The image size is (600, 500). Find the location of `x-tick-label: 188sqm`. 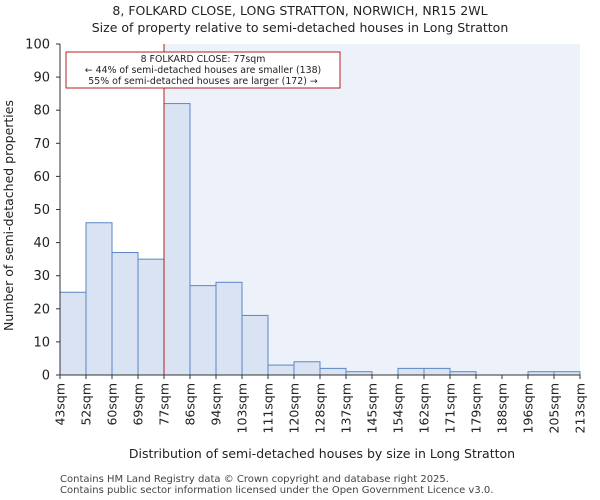

x-tick-label: 188sqm is located at coordinates (502, 408).